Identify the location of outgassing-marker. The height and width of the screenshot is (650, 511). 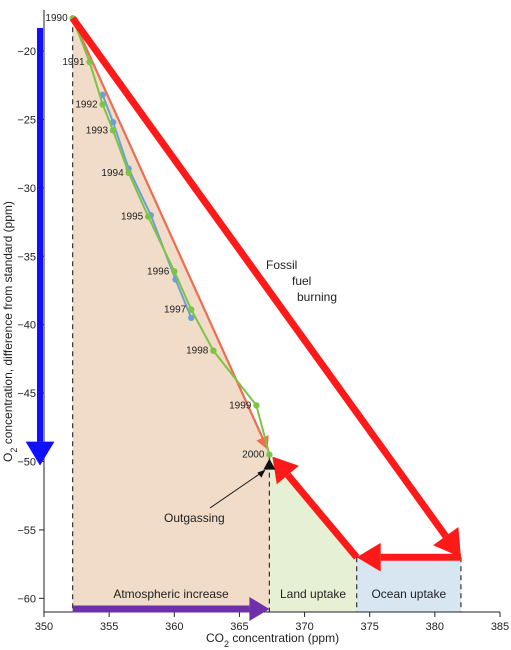
(269, 464).